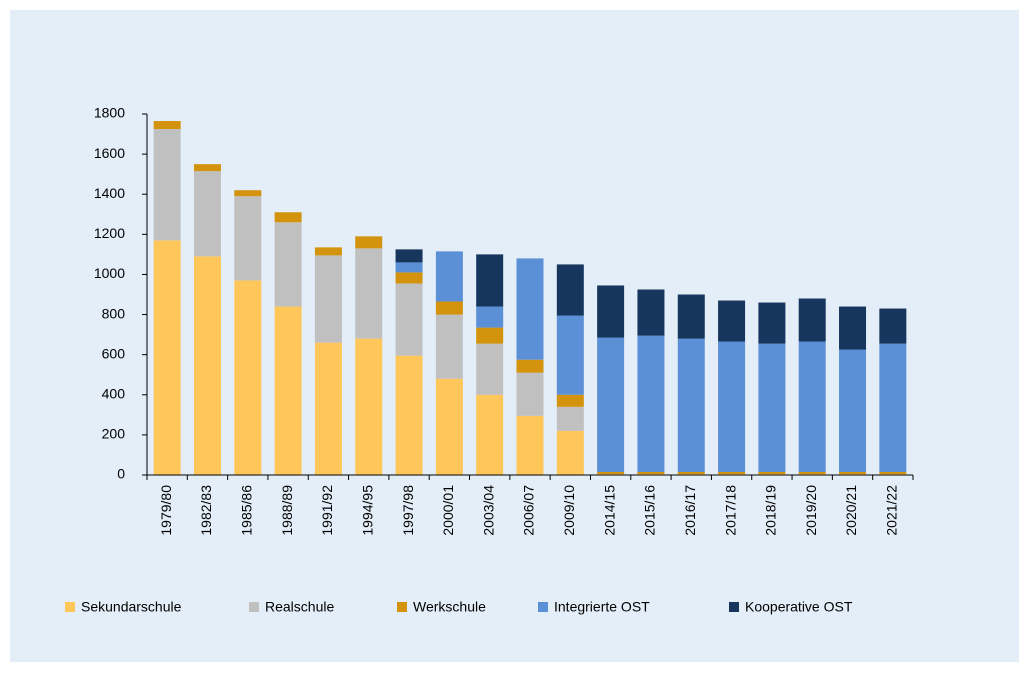 The height and width of the screenshot is (677, 1029). What do you see at coordinates (109, 273) in the screenshot?
I see `y-tick-label: 1000` at bounding box center [109, 273].